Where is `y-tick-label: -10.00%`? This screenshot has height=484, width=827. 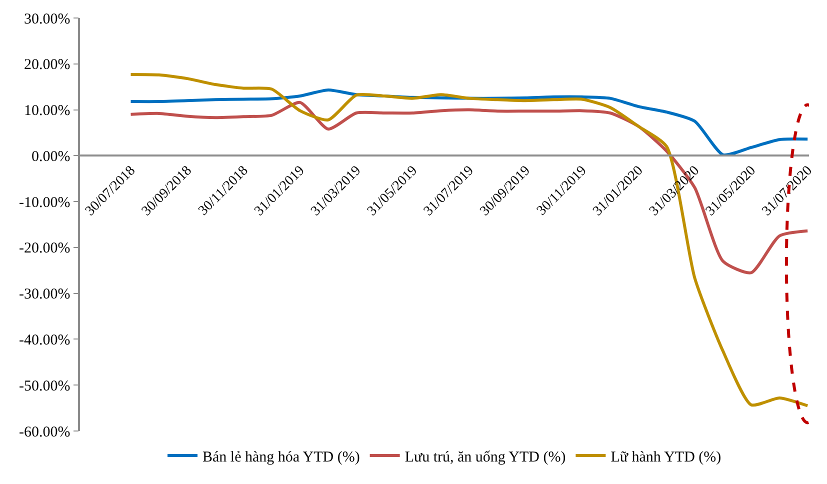
y-tick-label: -10.00% is located at coordinates (44, 202).